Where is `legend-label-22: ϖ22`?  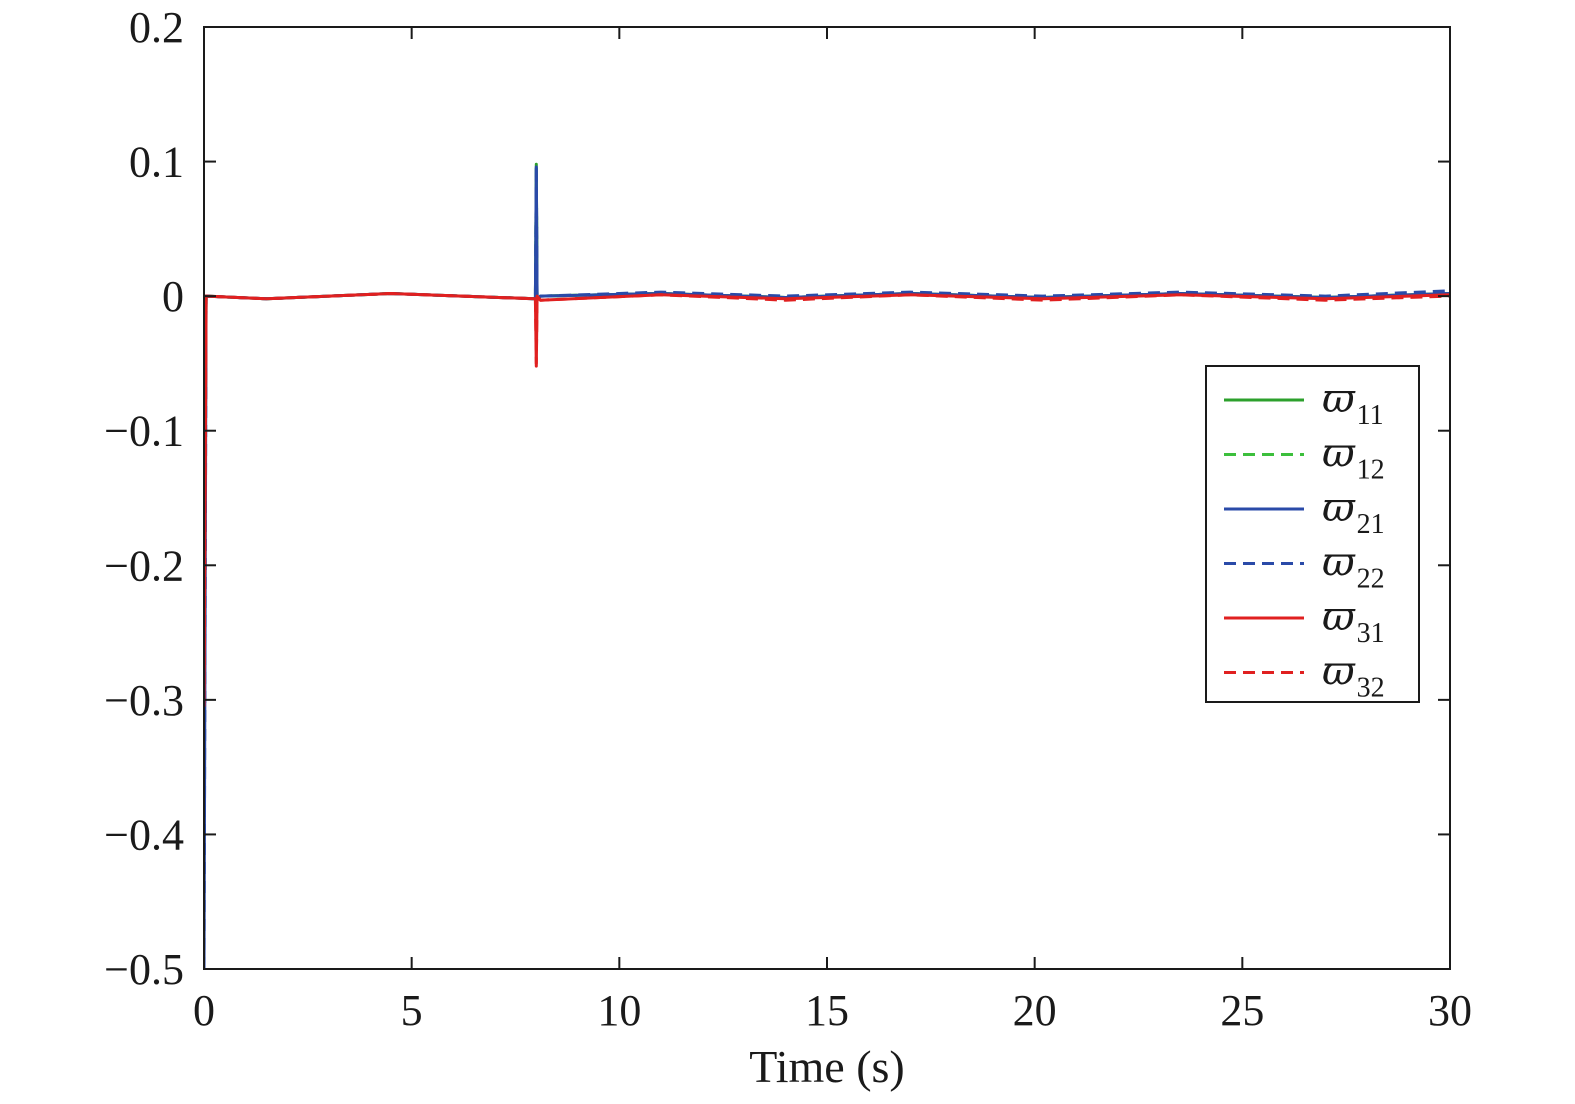 legend-label-22: ϖ22 is located at coordinates (1353, 567).